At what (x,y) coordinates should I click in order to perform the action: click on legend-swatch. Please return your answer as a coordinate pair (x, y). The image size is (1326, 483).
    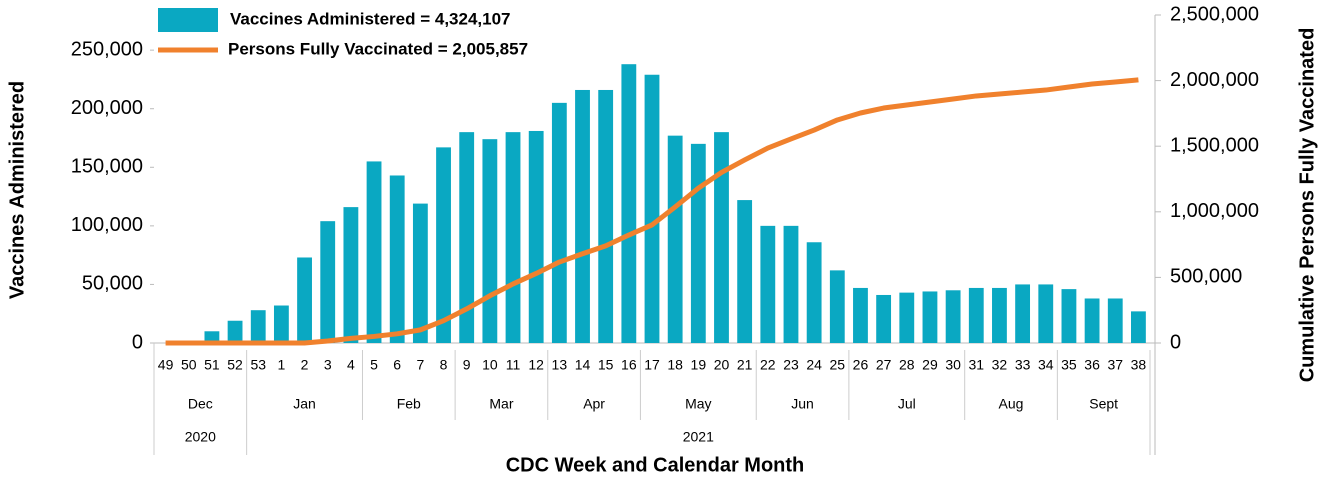
    Looking at the image, I should click on (188, 20).